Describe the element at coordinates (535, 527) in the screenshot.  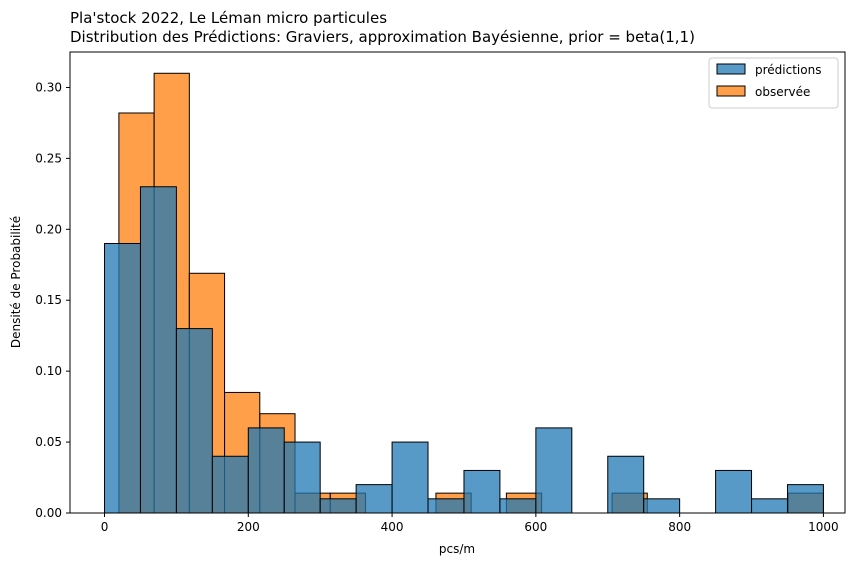
I see `x-tick-label-3: 600` at that location.